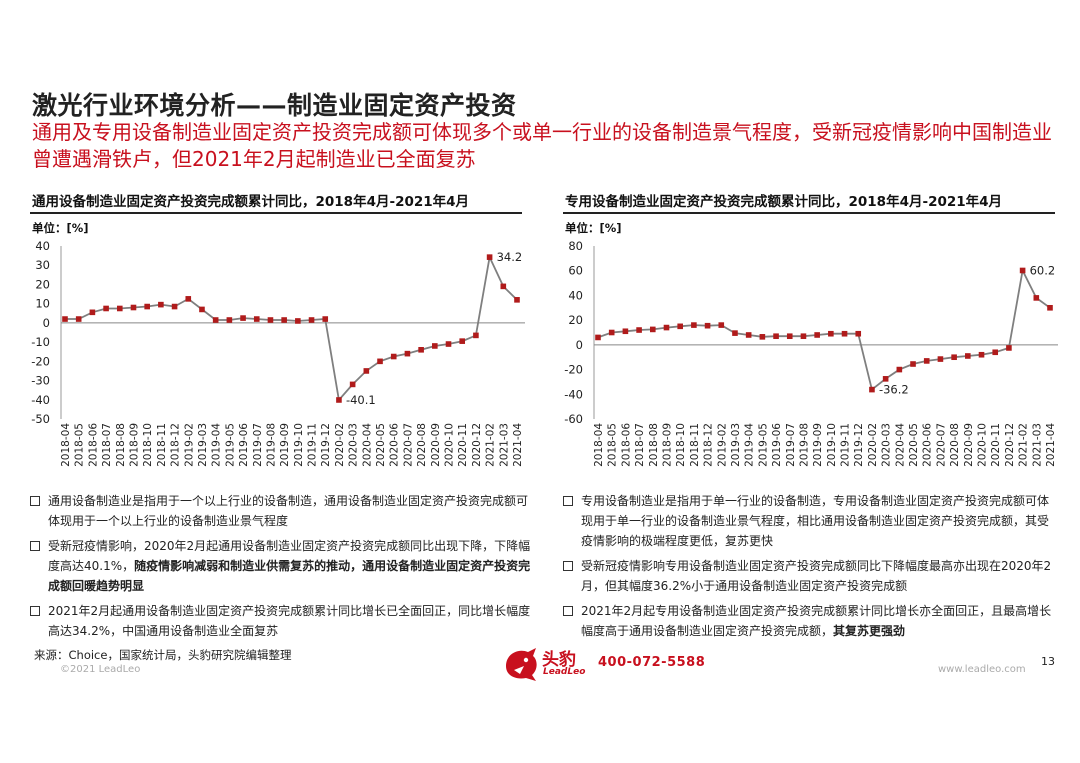  Describe the element at coordinates (777, 445) in the screenshot. I see `x-tick-label: 2019-06` at that location.